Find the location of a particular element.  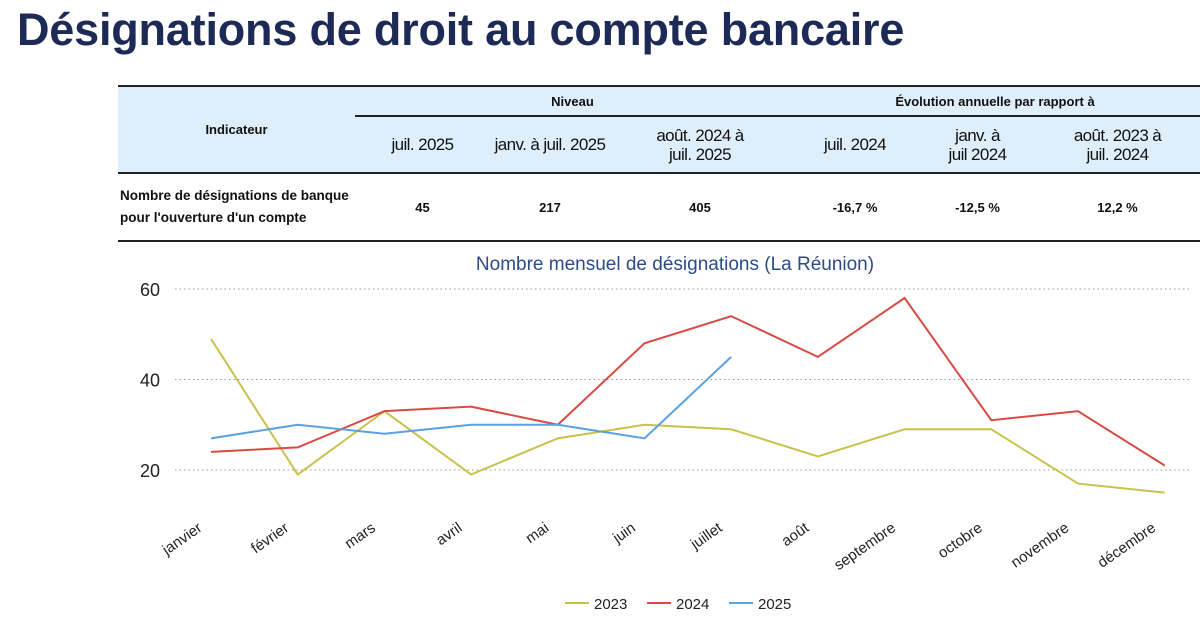

column-header: janv. à juil 2024 is located at coordinates (977, 145).